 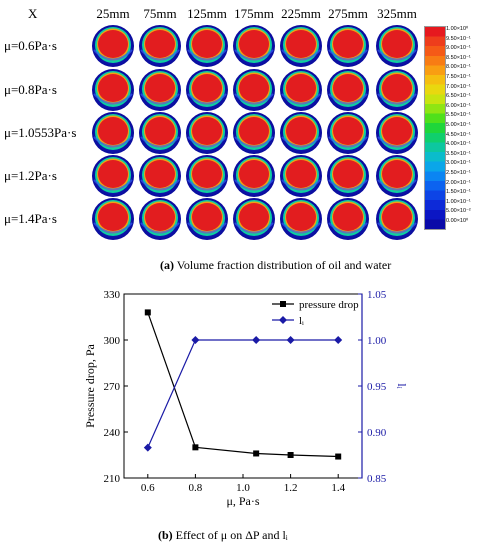 I want to click on colorbar-label: 1.00×10⁻¹, so click(x=458, y=201).